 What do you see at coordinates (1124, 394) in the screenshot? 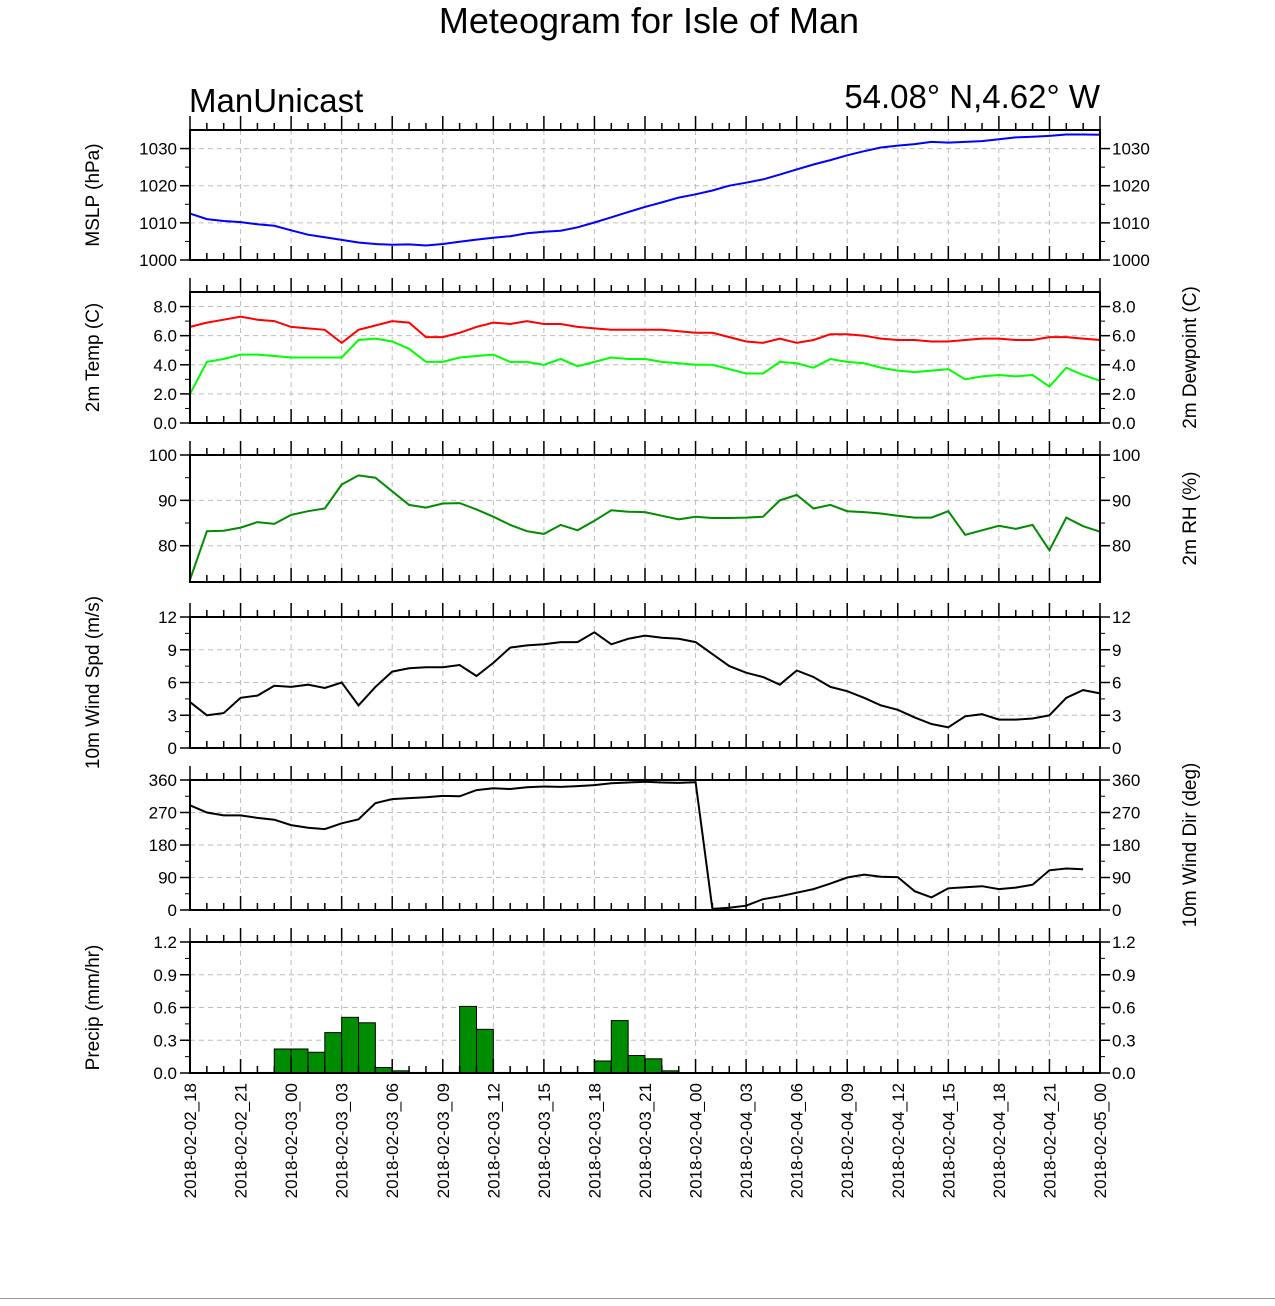
I see `y-tick-label-right: 2.0` at bounding box center [1124, 394].